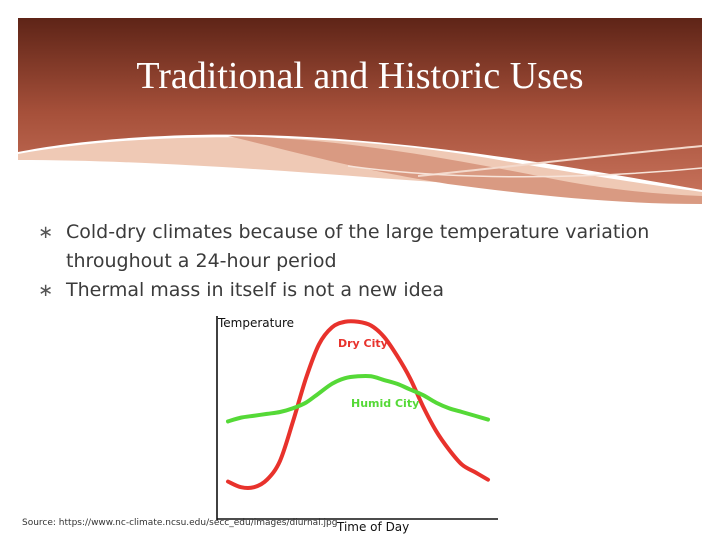  What do you see at coordinates (559, 161) in the screenshot?
I see `banner-swoosh-line` at bounding box center [559, 161].